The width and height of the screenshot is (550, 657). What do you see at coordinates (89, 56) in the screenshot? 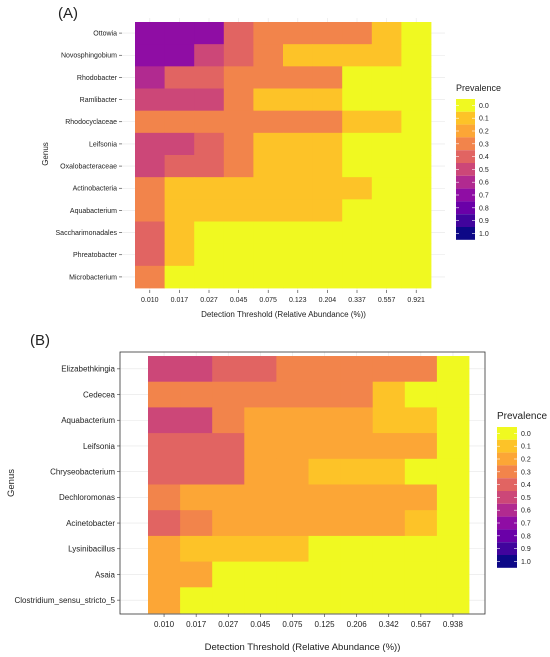
I see `y-tick-label: Novosphingobium` at bounding box center [89, 56].